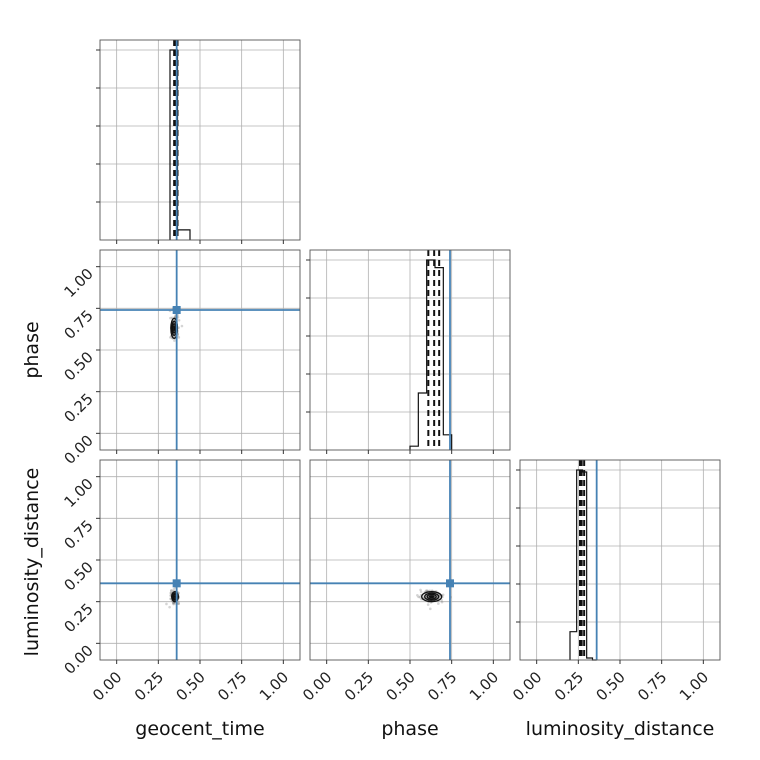 The image size is (760, 760). I want to click on scatter-geocent-time-vs-phase-contour-core, so click(174, 328).